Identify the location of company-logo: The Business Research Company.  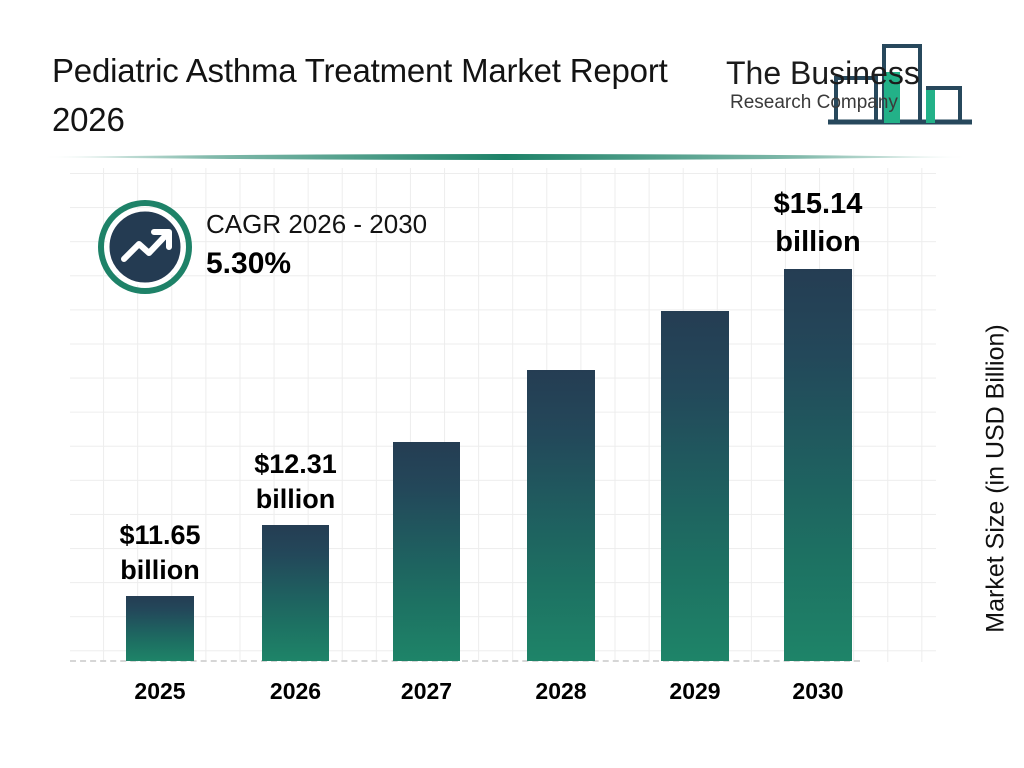
(850, 80).